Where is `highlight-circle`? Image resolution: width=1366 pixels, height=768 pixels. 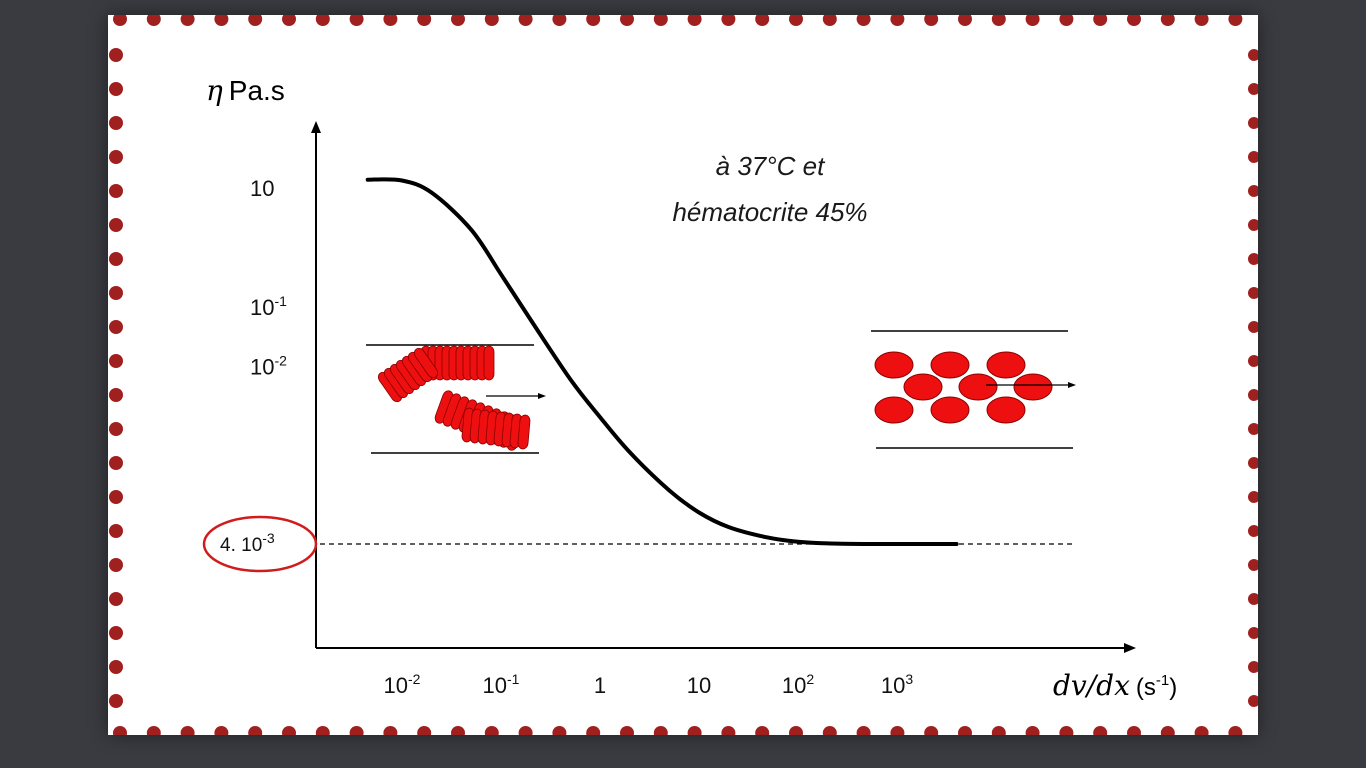 highlight-circle is located at coordinates (260, 544).